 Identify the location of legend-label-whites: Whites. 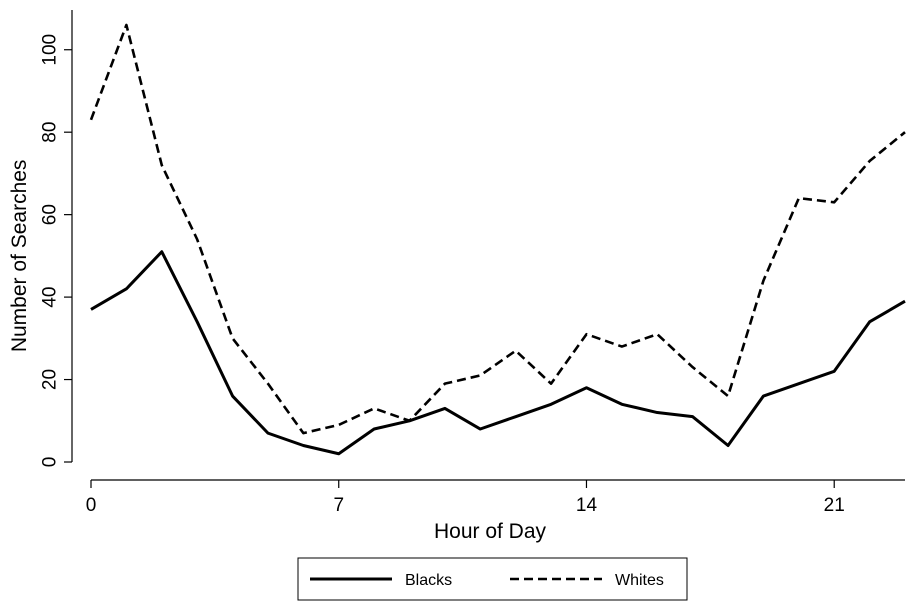
(639, 580).